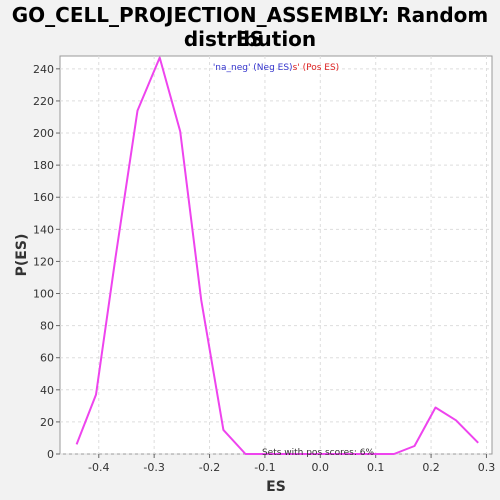  I want to click on y-tick-label: 100, so click(43, 294).